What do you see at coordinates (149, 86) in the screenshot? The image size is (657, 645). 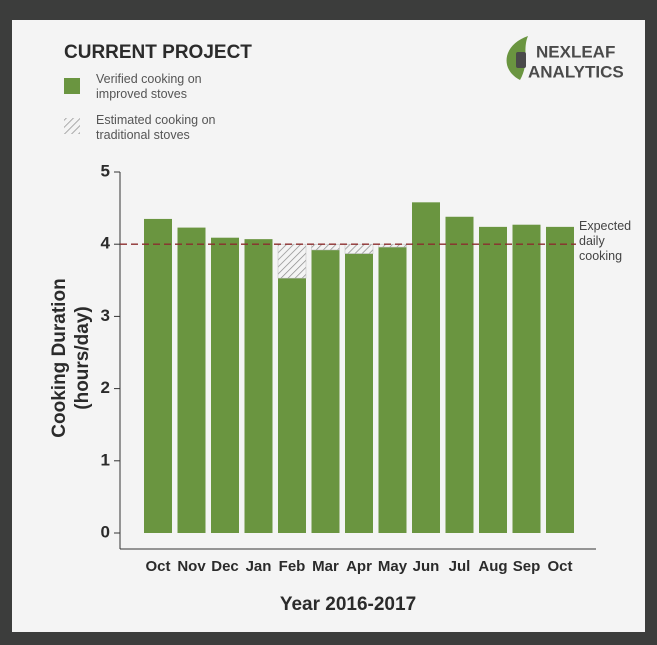 I see `legend-label: Verified cooking on improved stoves` at bounding box center [149, 86].